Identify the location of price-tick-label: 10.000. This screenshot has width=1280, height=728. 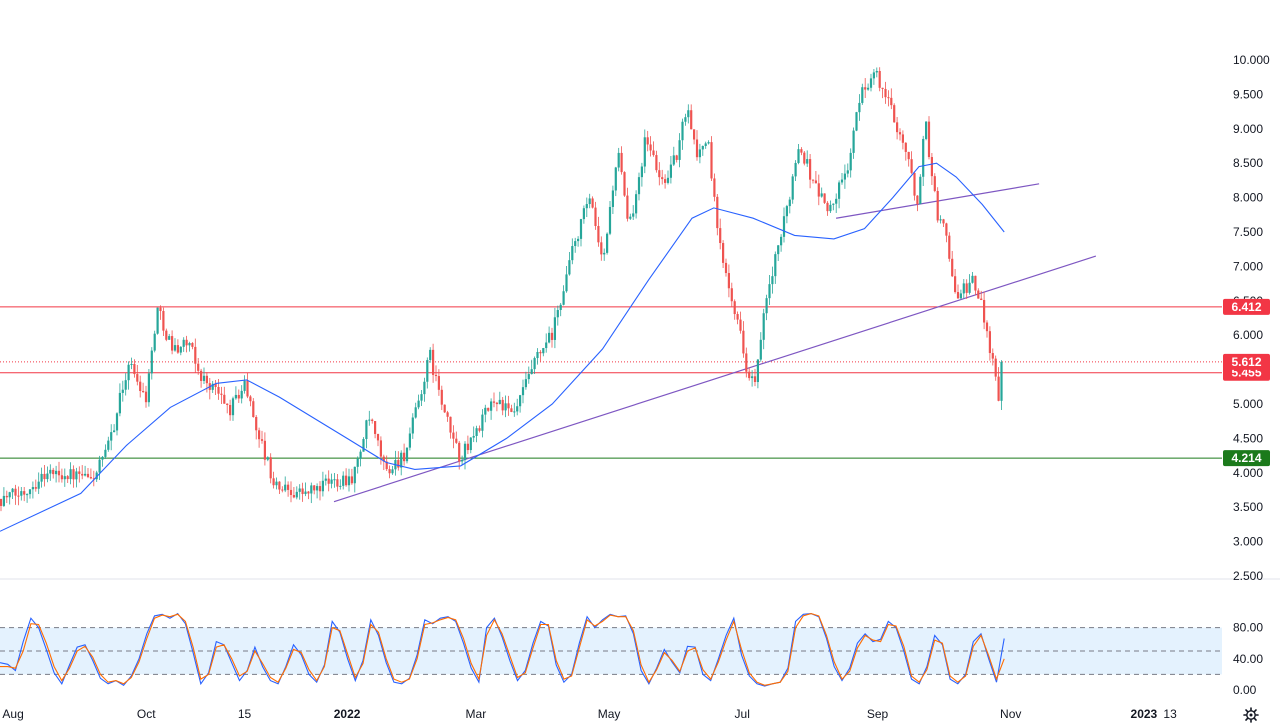
(1251, 60).